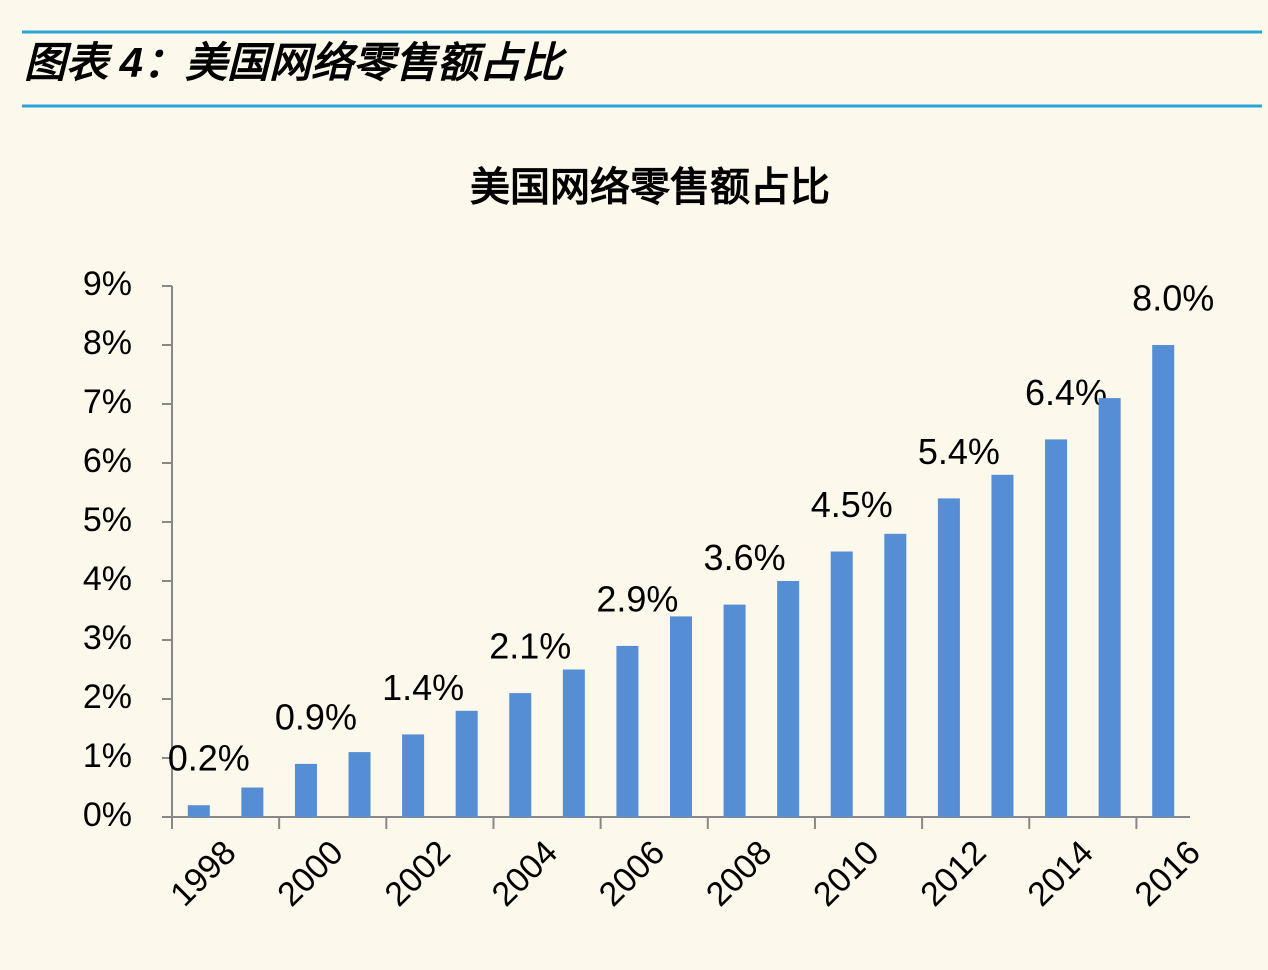 The width and height of the screenshot is (1268, 970). Describe the element at coordinates (739, 873) in the screenshot. I see `x-tick-label: 2008` at that location.